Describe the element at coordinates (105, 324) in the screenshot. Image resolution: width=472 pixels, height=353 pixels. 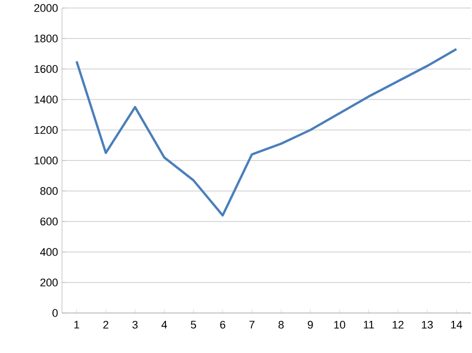
I see `x-tick-label: 2` at that location.